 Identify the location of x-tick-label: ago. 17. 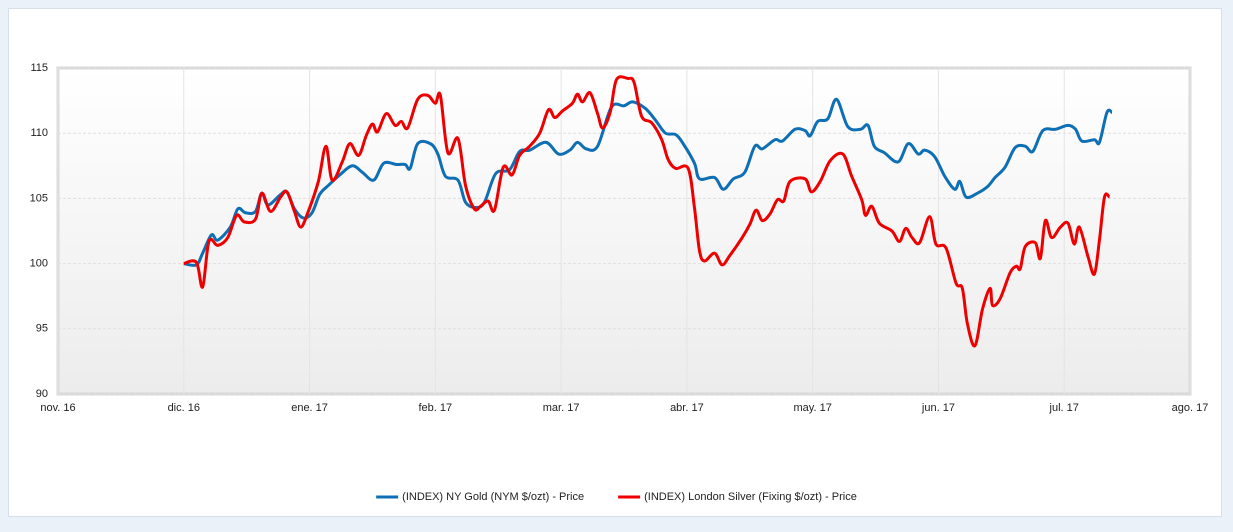
(1190, 408).